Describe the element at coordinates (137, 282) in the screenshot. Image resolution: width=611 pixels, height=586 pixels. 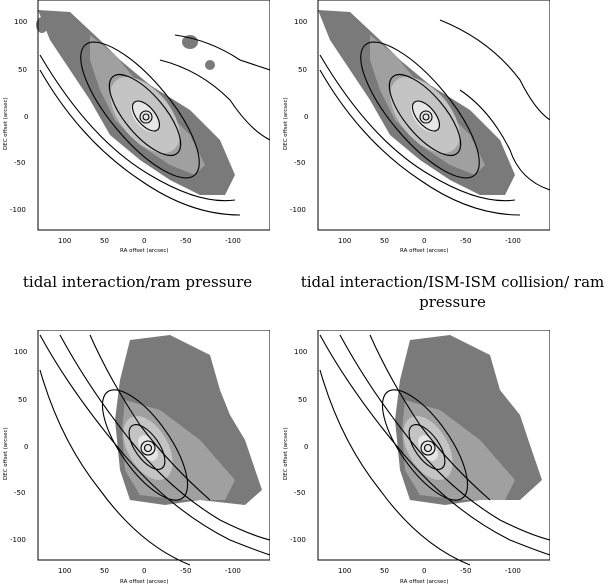
I see `caption-left: tidal interaction/ram pressure` at that location.